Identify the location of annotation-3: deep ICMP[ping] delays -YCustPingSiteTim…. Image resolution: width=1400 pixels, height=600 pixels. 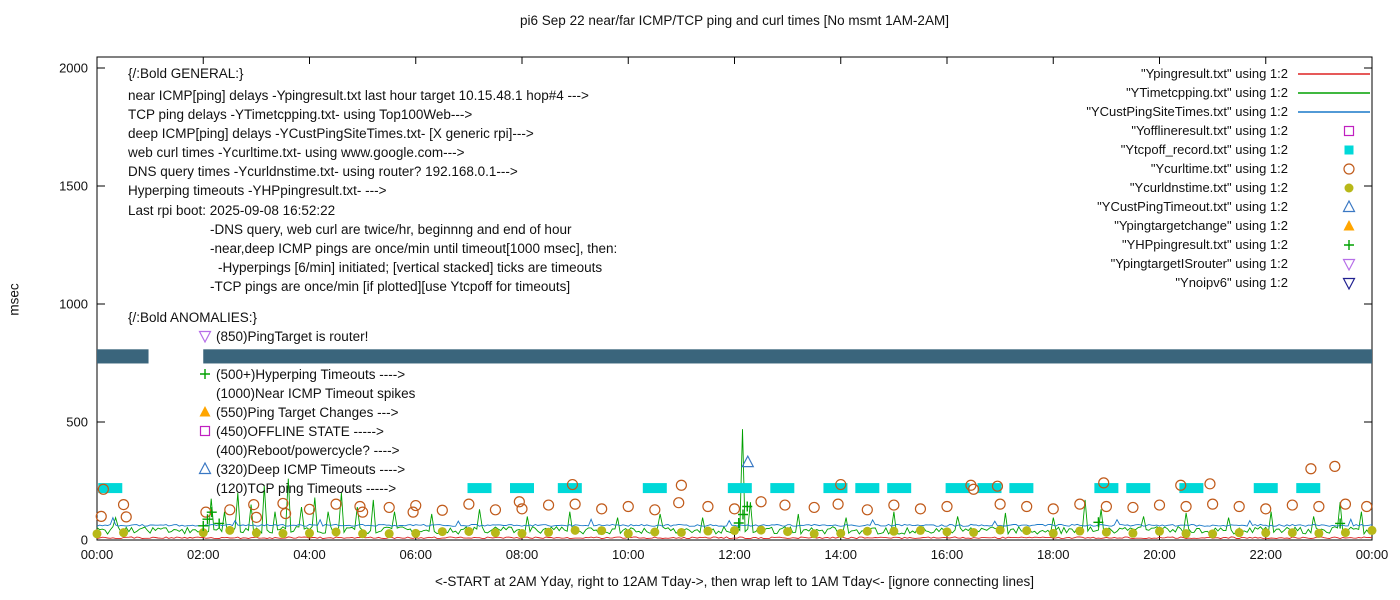
(331, 133).